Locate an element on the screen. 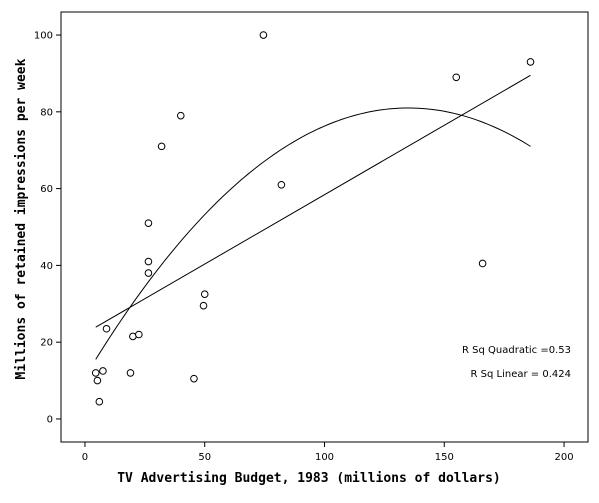 The width and height of the screenshot is (599, 503). r-sq-linear-label: R Sq Linear = 0.424 is located at coordinates (521, 374).